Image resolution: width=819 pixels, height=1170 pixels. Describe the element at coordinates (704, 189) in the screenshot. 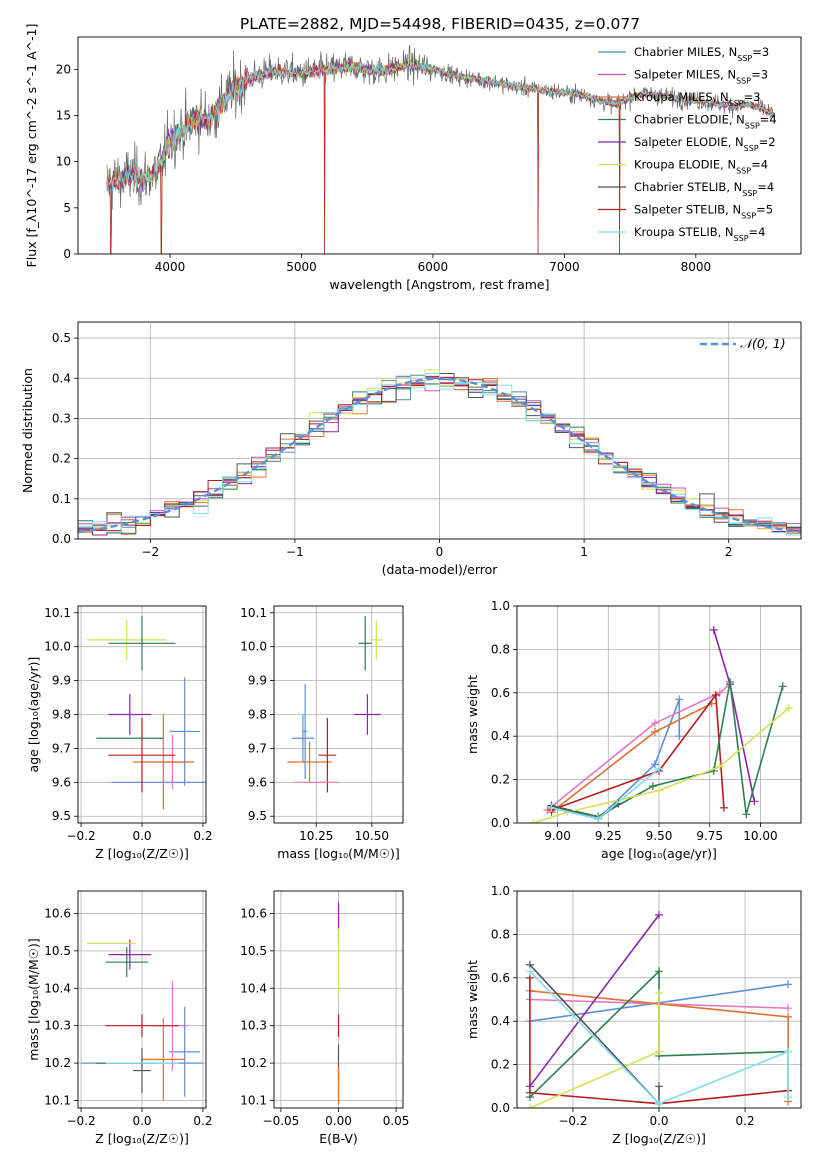

I see `legend-label: Chabrier STELIB, NSSP=4` at that location.